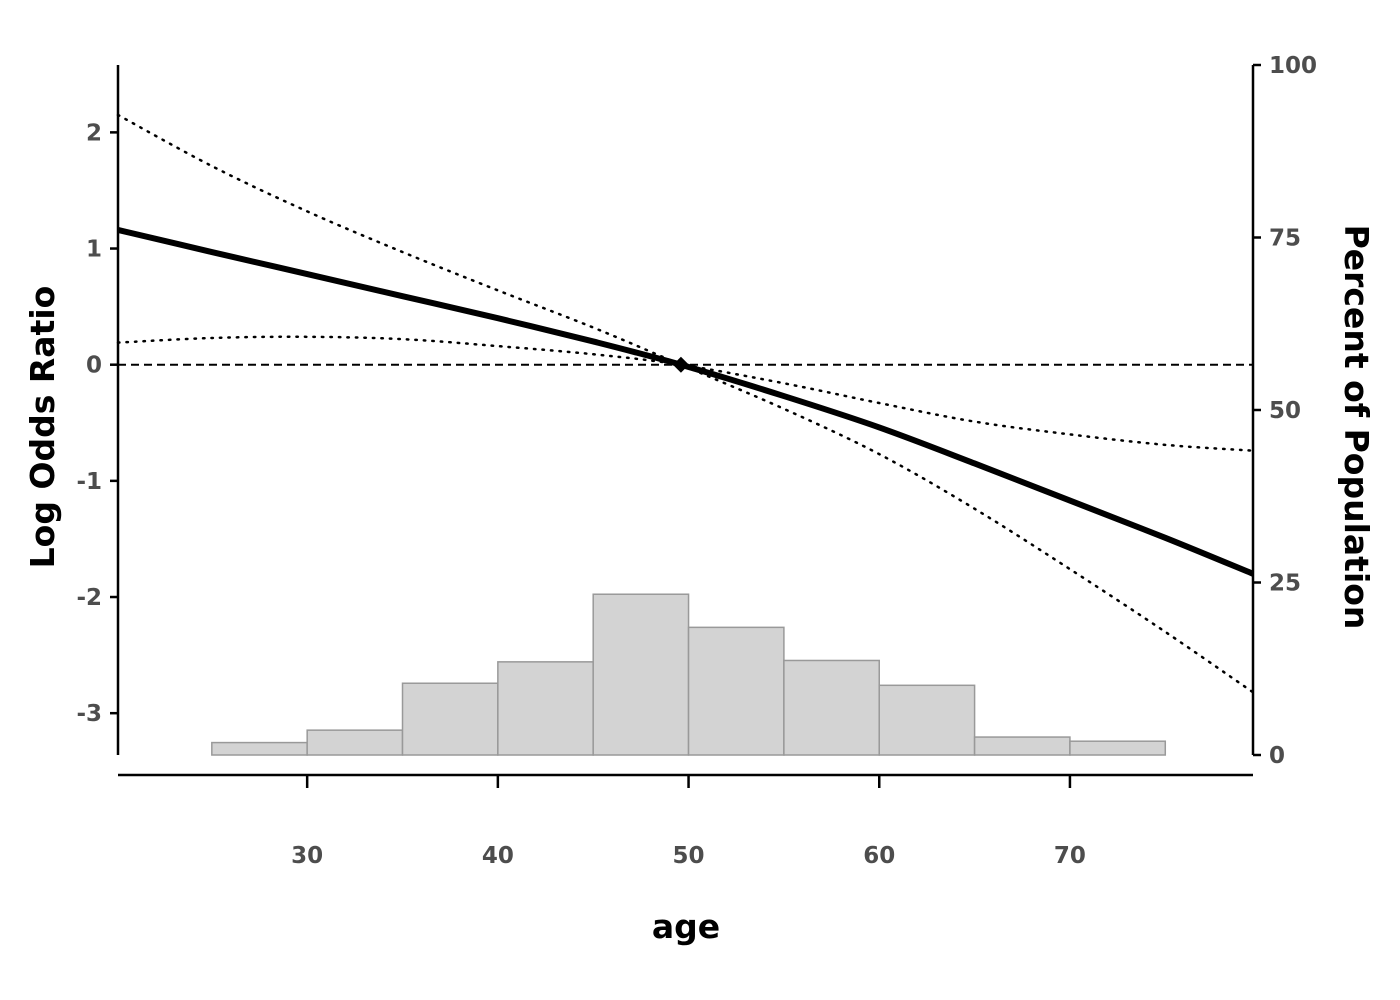  Describe the element at coordinates (94, 366) in the screenshot. I see `y-tick-label: 0` at that location.